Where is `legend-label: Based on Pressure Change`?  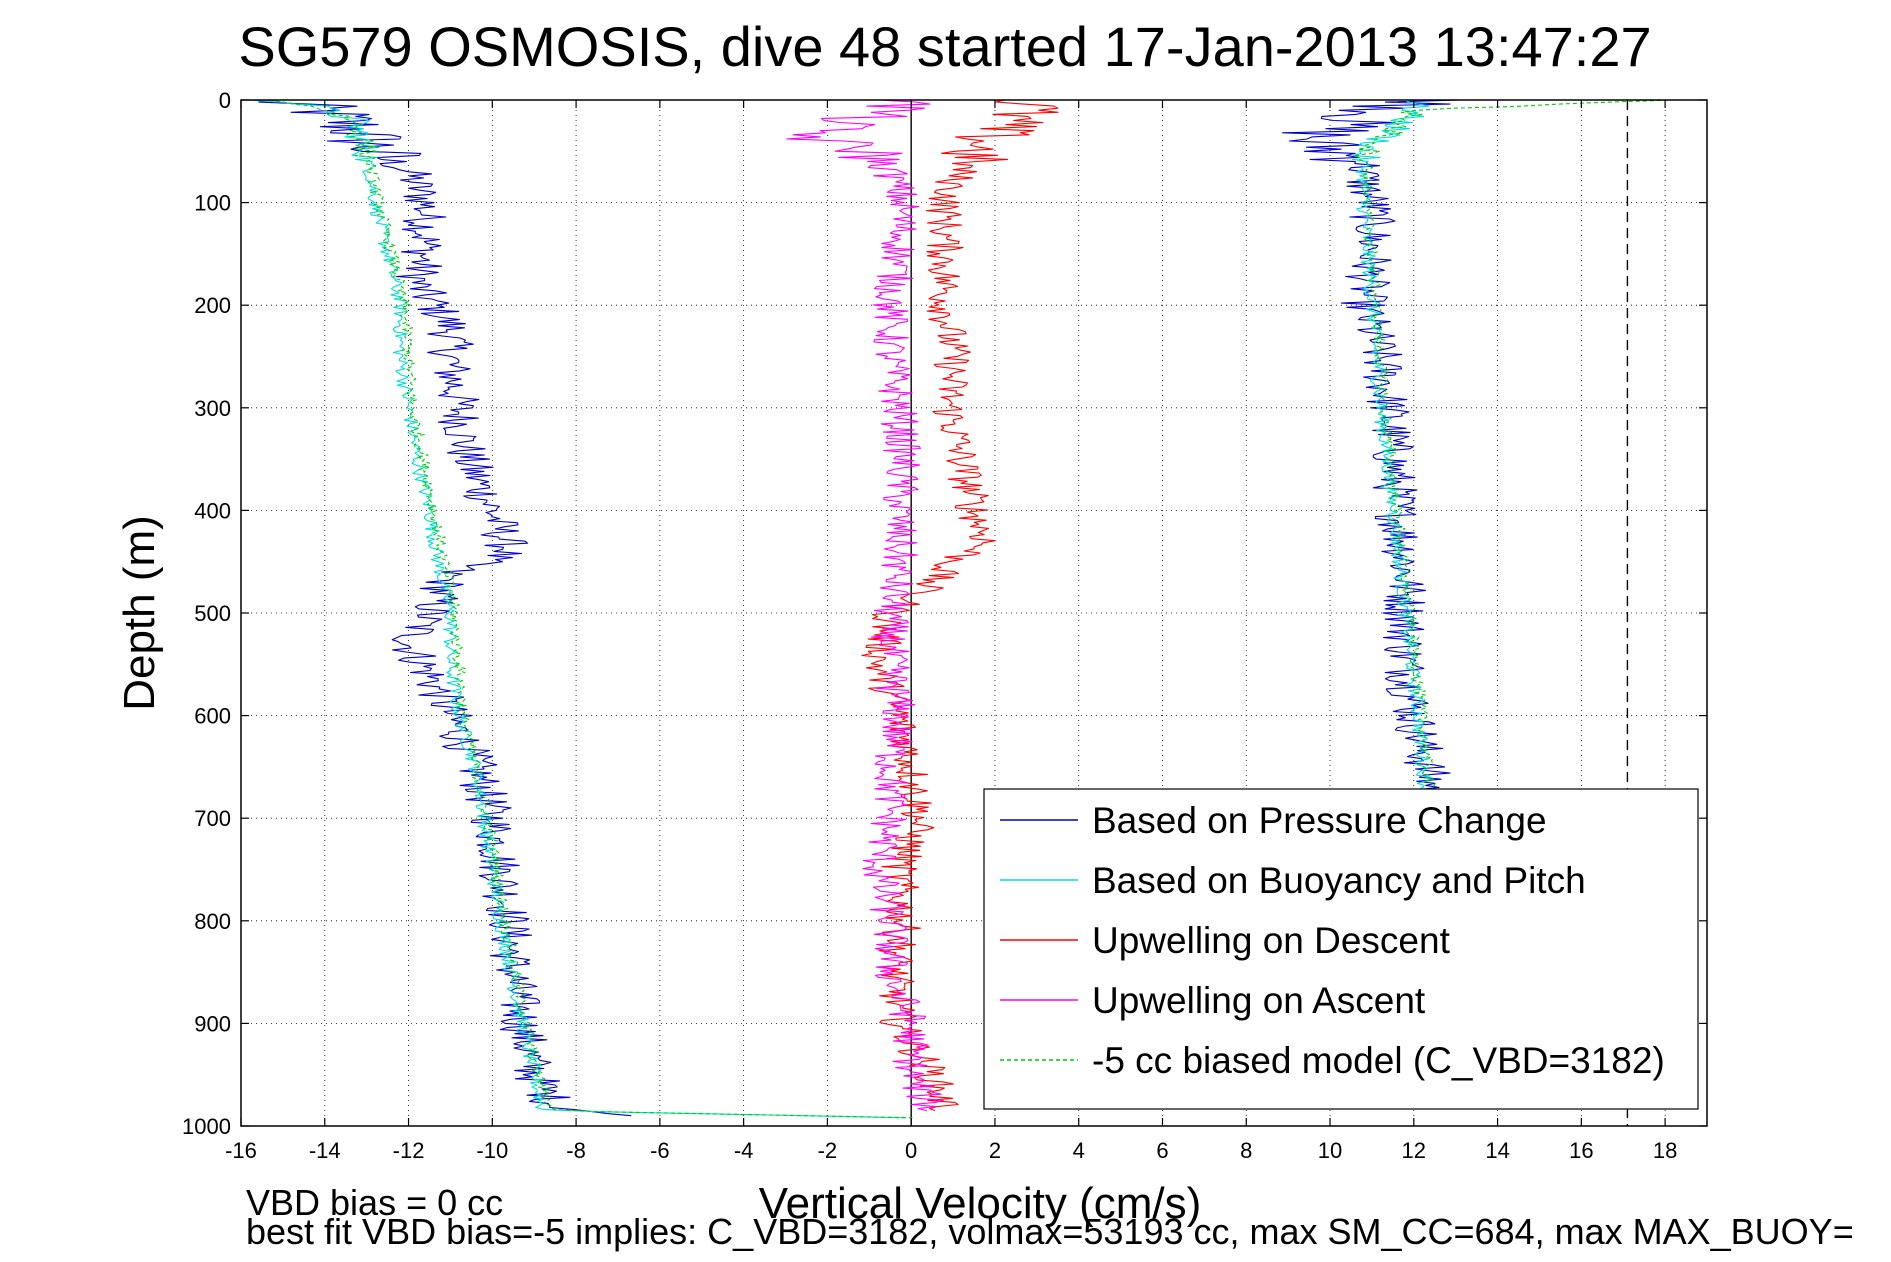
legend-label: Based on Pressure Change is located at coordinates (1319, 820).